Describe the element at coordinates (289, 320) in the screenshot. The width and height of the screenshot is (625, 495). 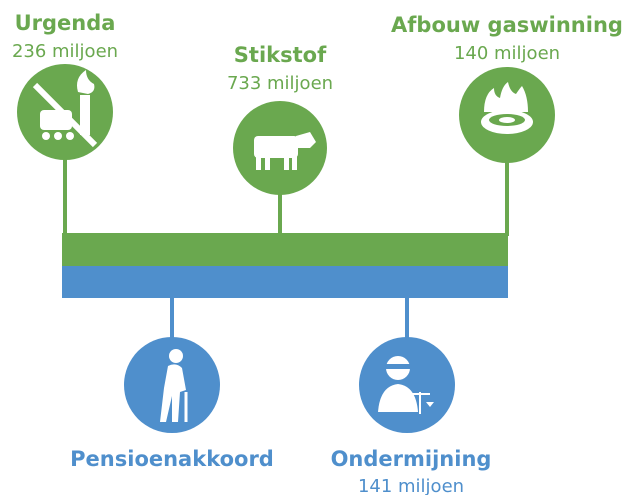
I see `connectors-bottom` at that location.